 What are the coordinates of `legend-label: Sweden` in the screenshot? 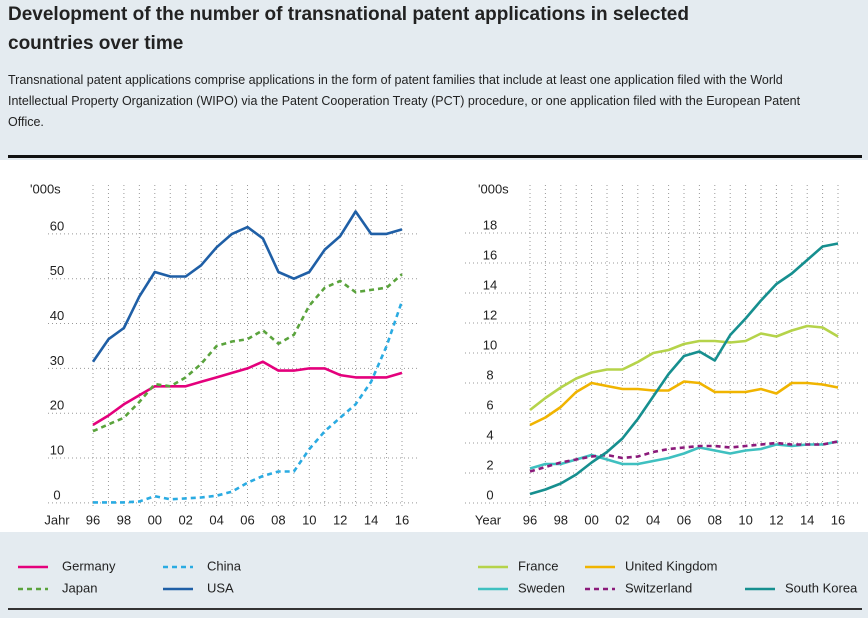 It's located at (541, 587).